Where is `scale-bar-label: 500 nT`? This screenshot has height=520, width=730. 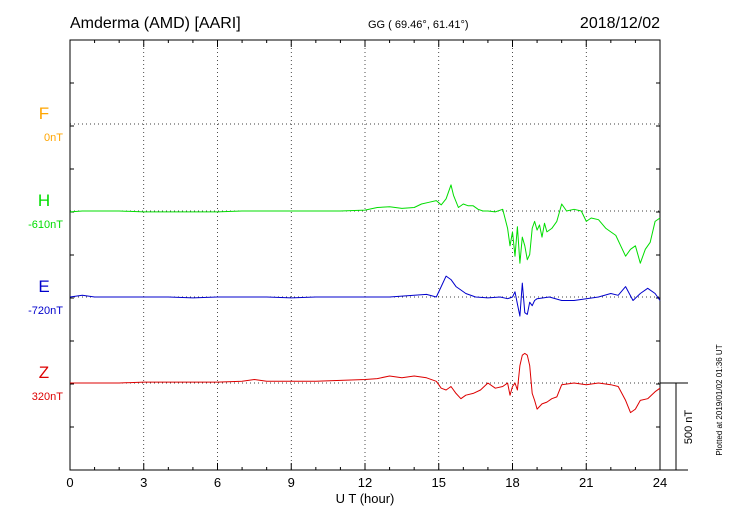
scale-bar-label: 500 nT is located at coordinates (689, 427).